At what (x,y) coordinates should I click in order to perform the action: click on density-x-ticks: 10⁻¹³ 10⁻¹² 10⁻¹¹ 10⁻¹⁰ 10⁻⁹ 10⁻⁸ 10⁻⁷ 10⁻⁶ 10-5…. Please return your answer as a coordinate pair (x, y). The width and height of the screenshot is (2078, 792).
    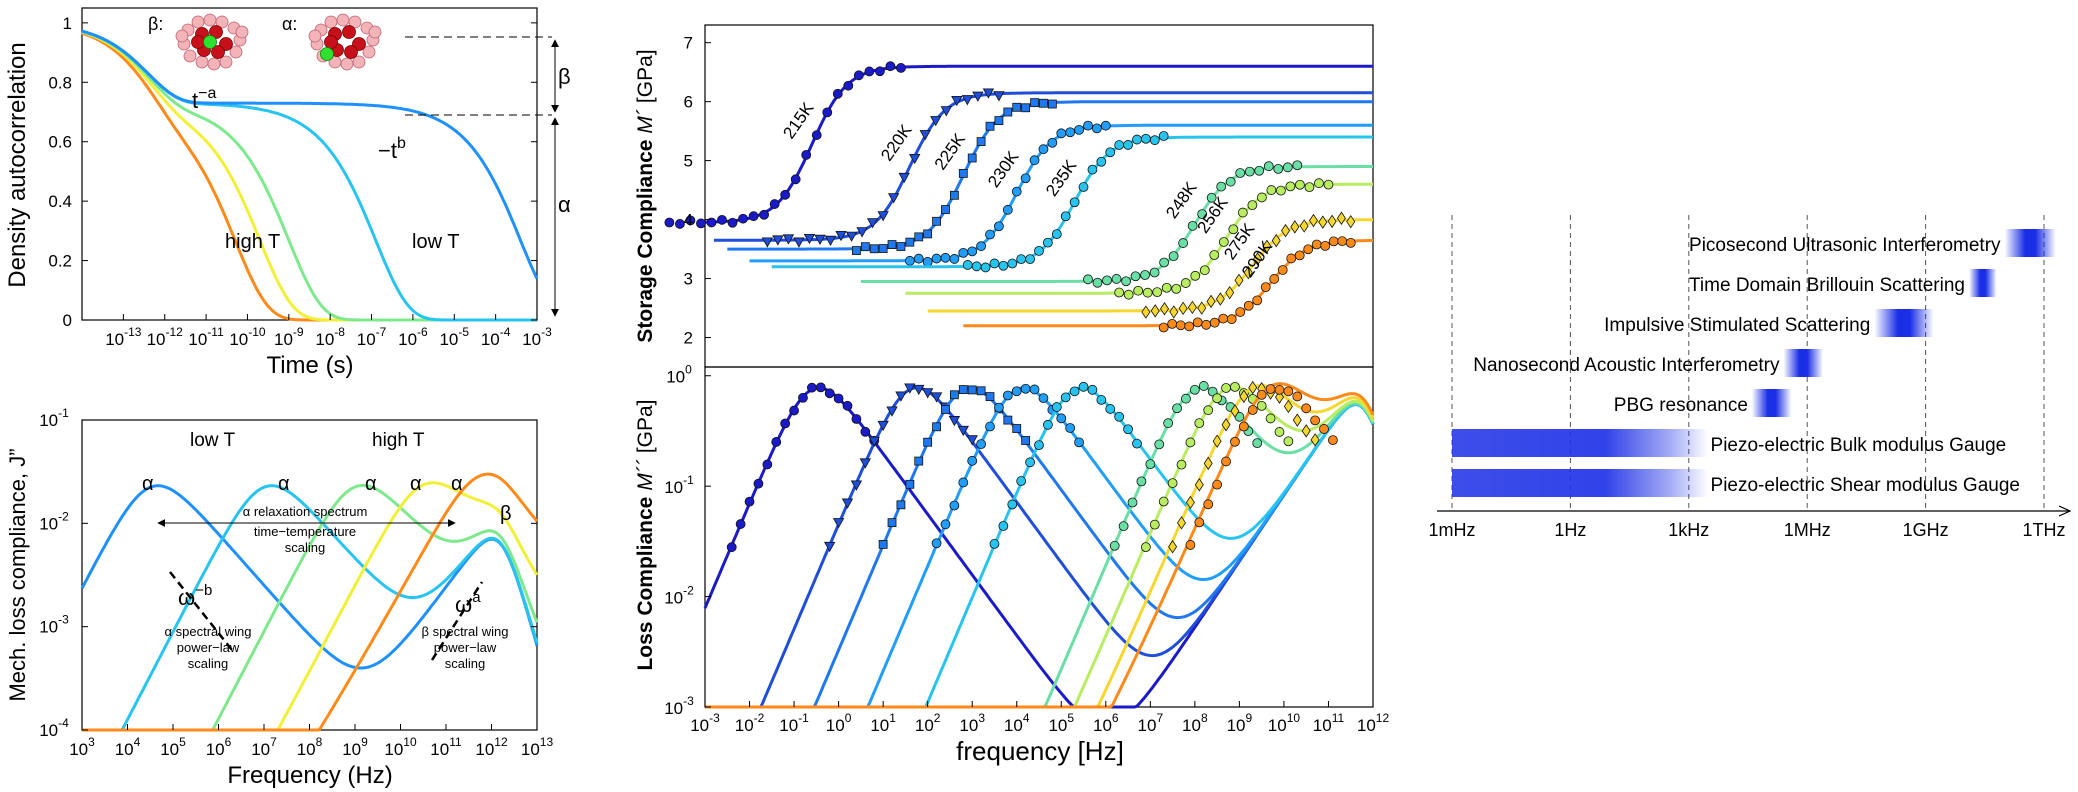
    Looking at the image, I should click on (328, 331).